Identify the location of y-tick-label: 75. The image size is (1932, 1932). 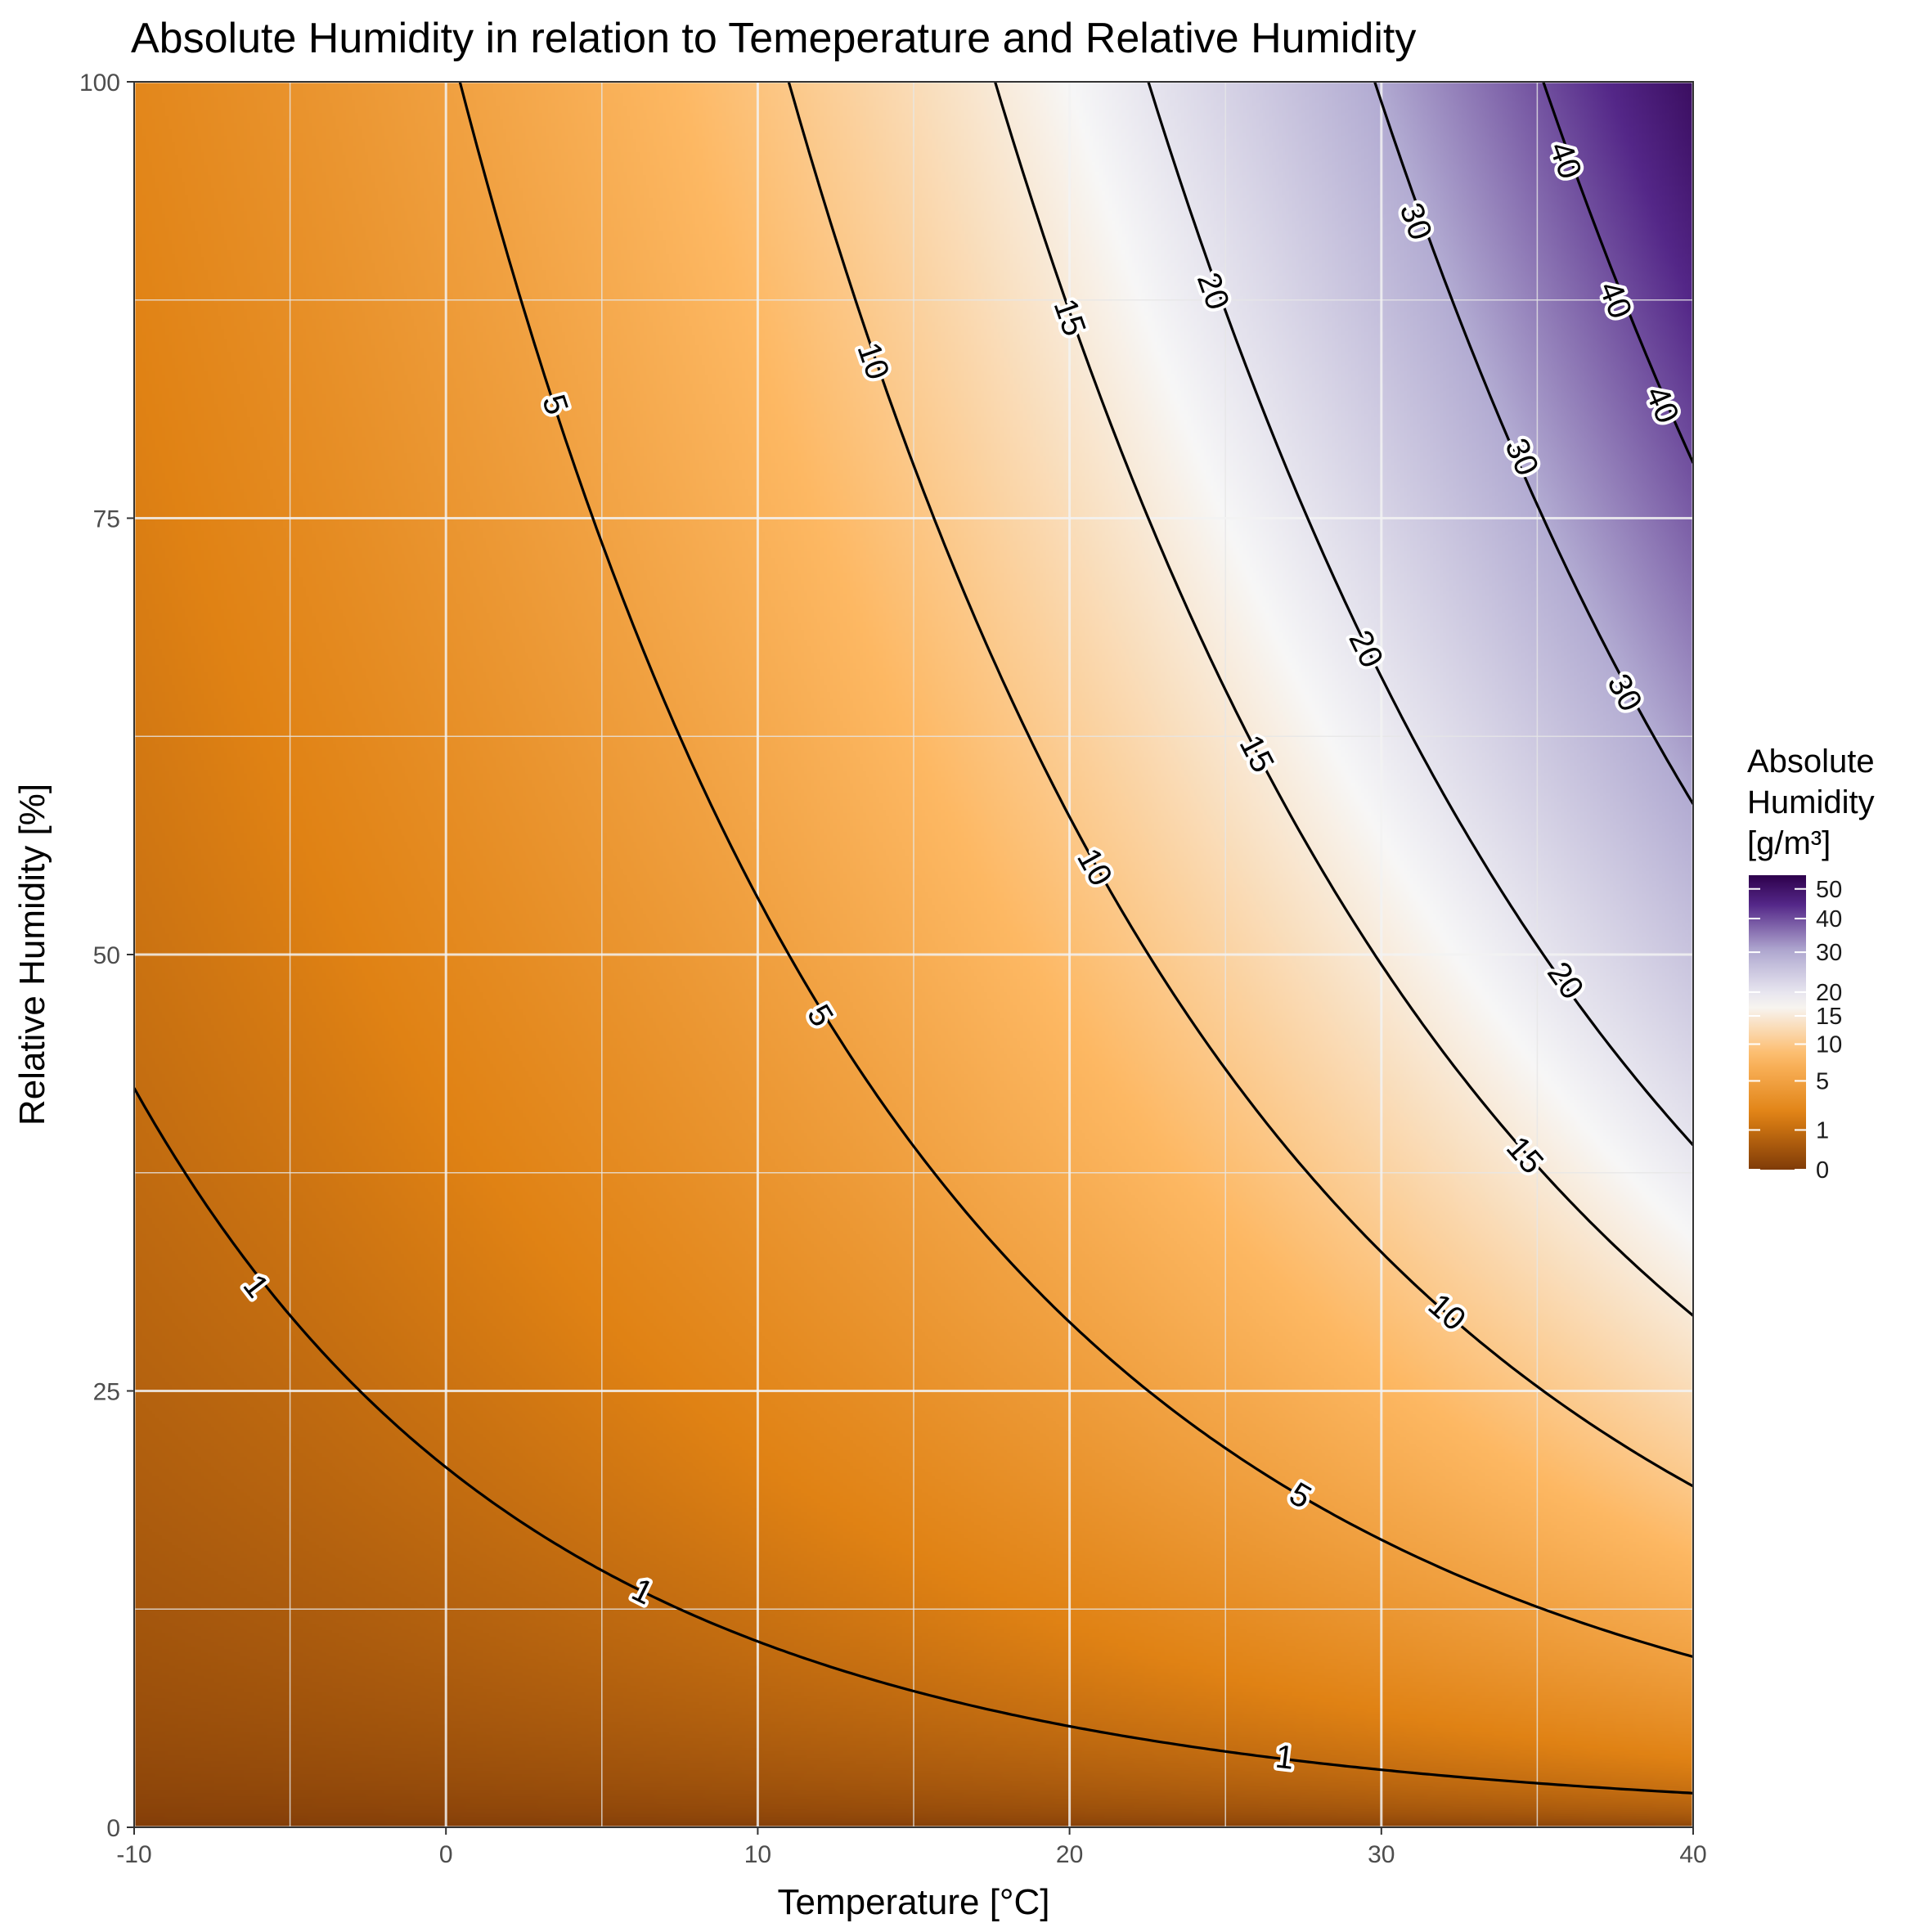
(106, 519).